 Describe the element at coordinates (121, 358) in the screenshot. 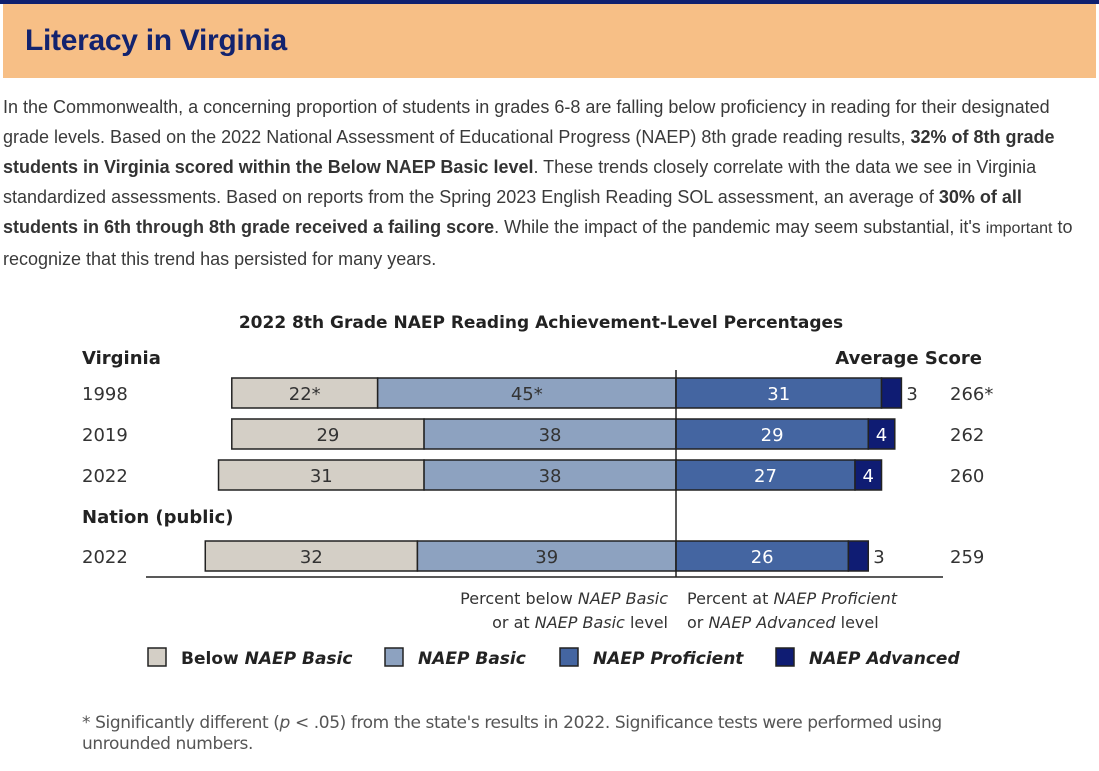

I see `group-label: Virginia` at that location.